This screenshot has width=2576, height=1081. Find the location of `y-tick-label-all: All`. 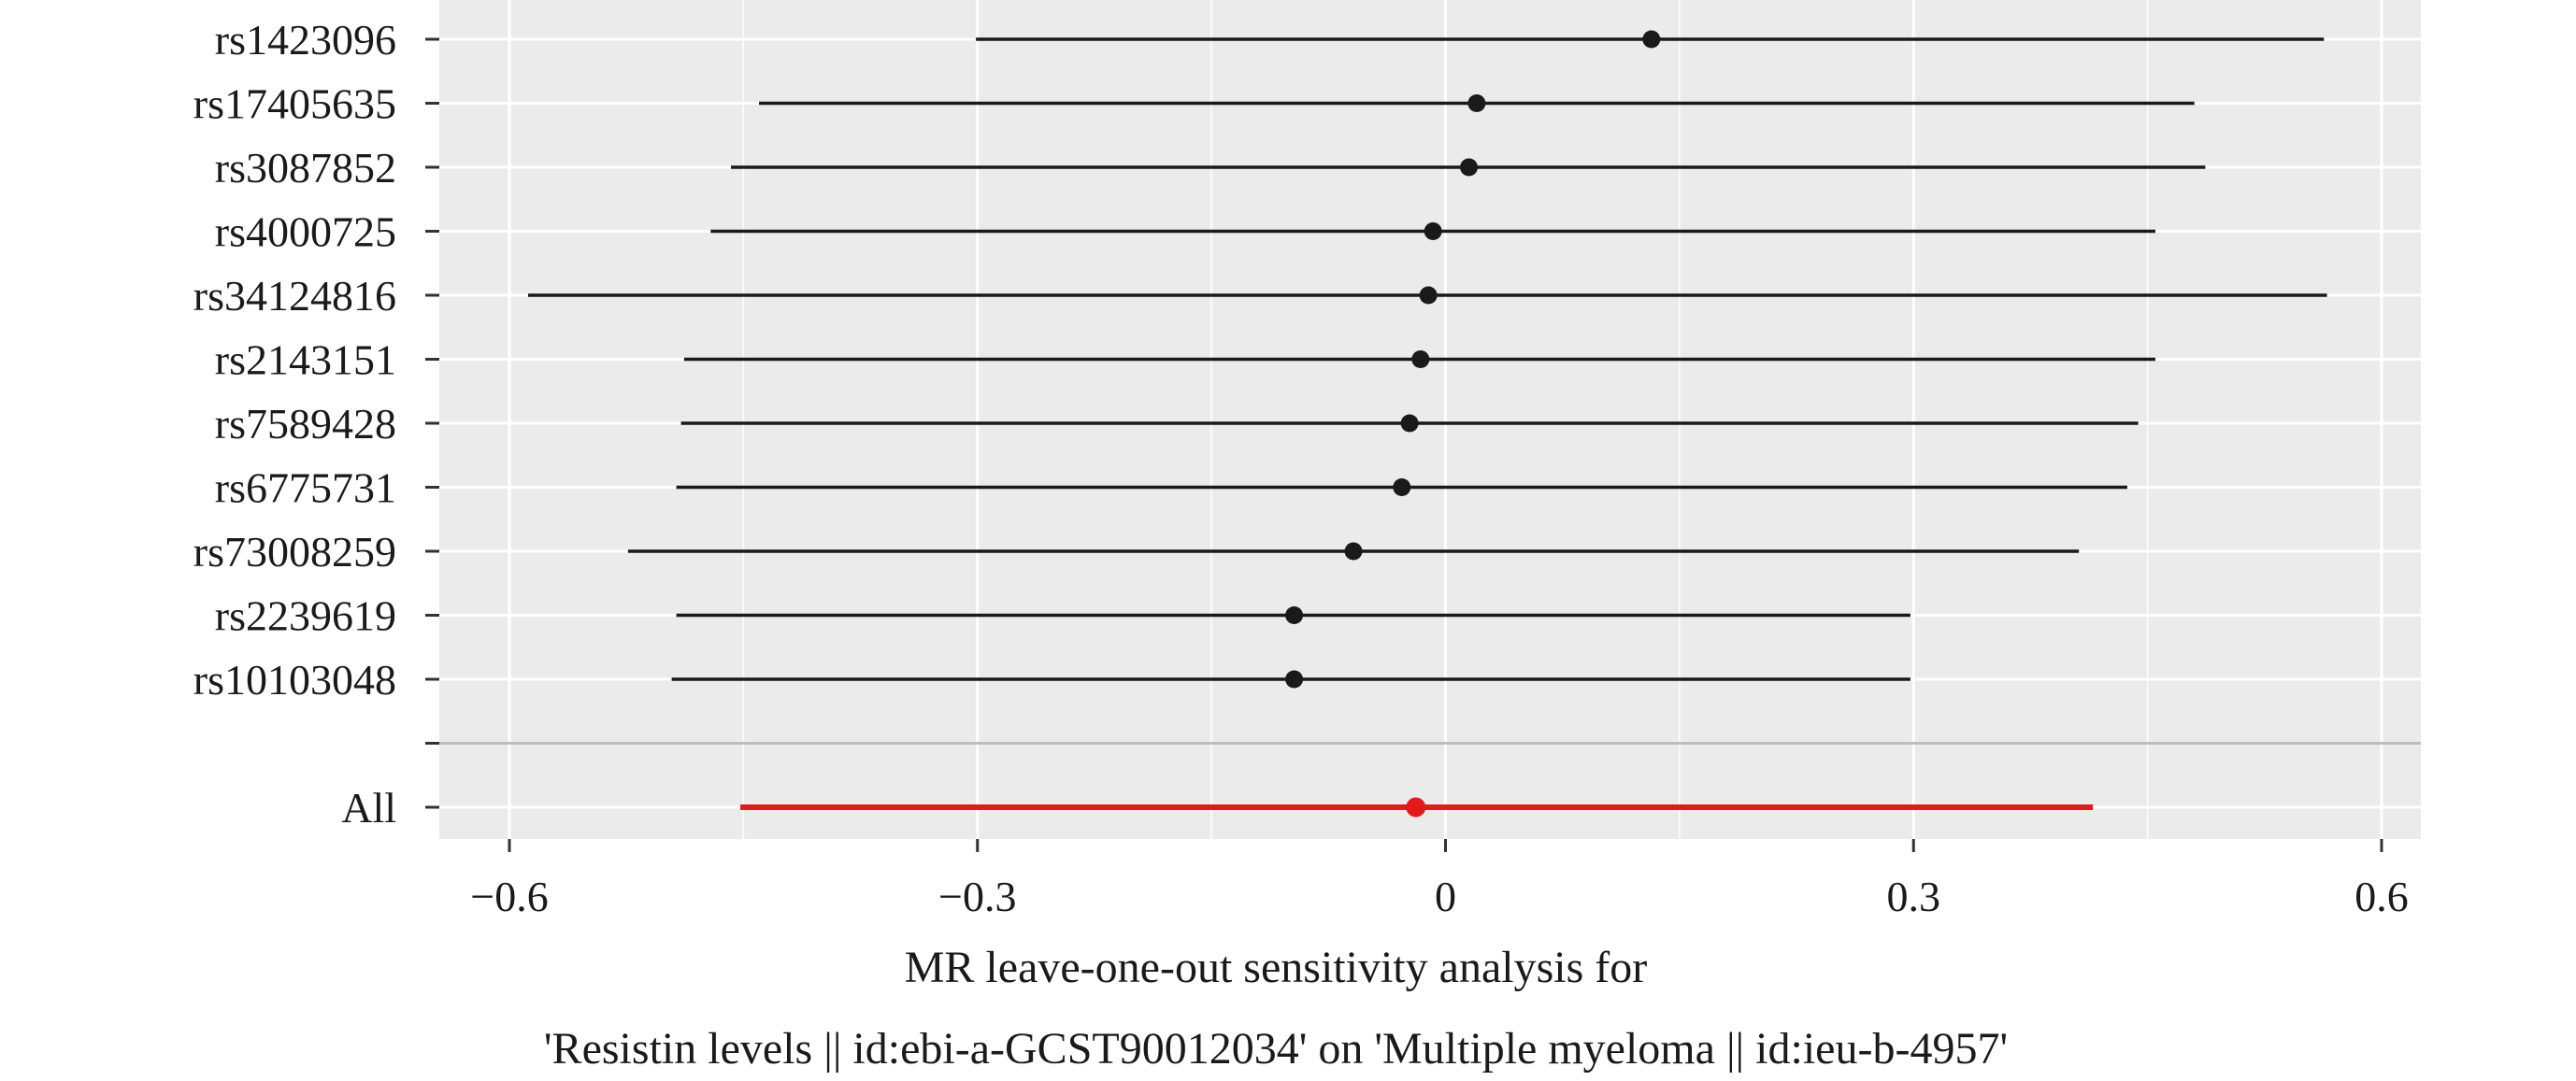

y-tick-label-all: All is located at coordinates (368, 808).